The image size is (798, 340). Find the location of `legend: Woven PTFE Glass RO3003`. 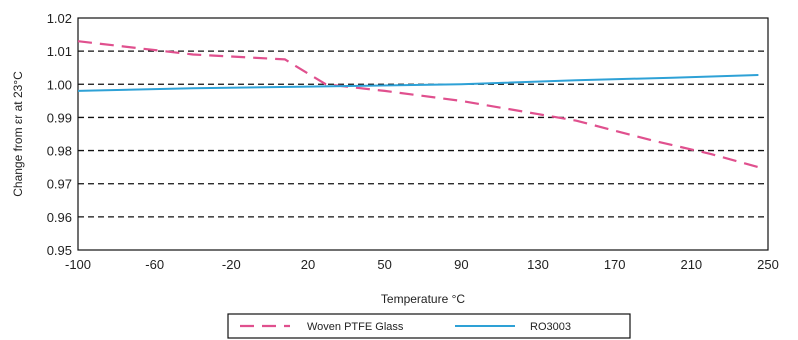

legend: Woven PTFE Glass RO3003 is located at coordinates (429, 326).